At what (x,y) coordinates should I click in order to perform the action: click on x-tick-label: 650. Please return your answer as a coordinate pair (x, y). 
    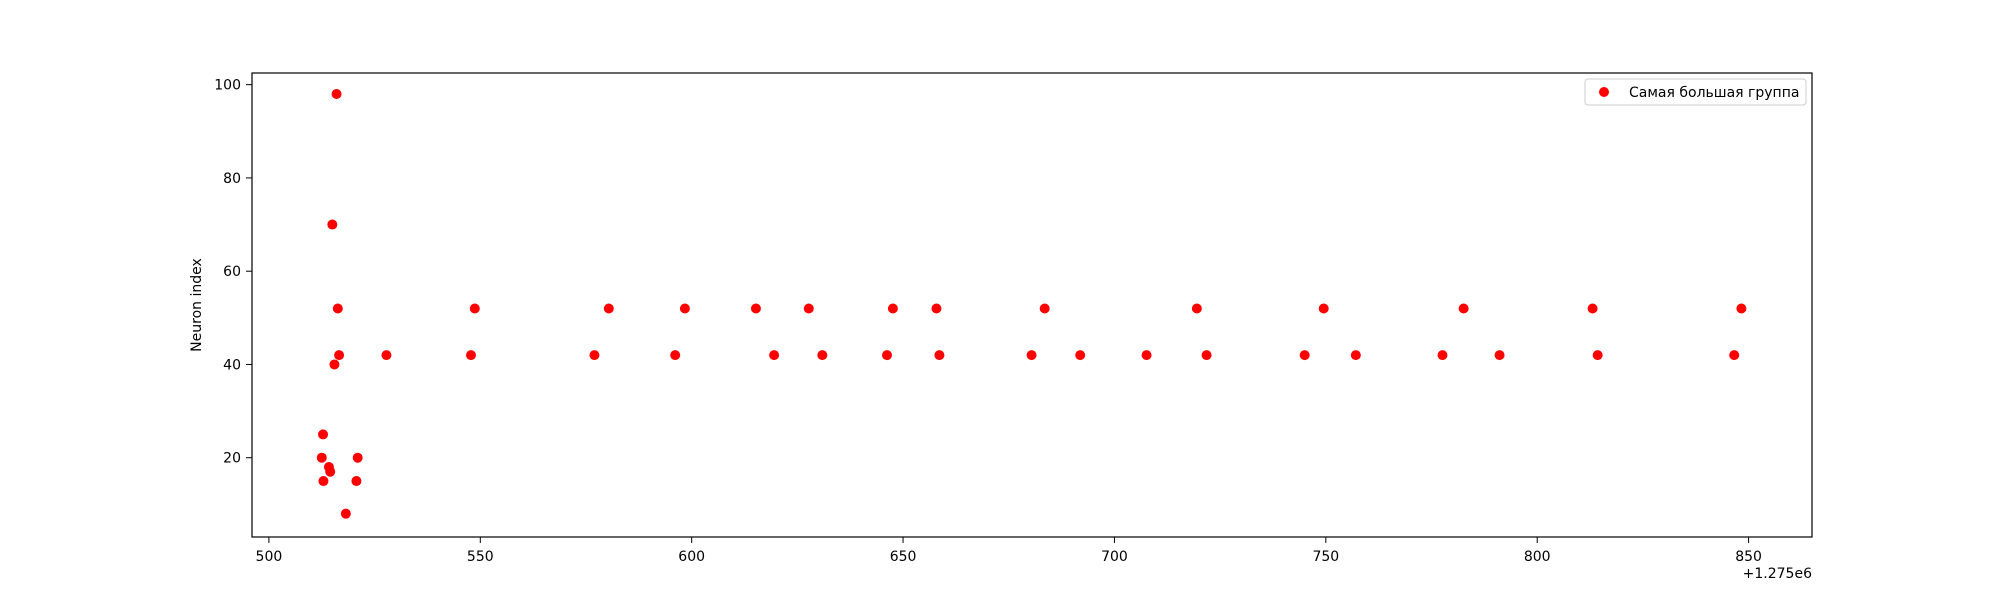
    Looking at the image, I should click on (903, 557).